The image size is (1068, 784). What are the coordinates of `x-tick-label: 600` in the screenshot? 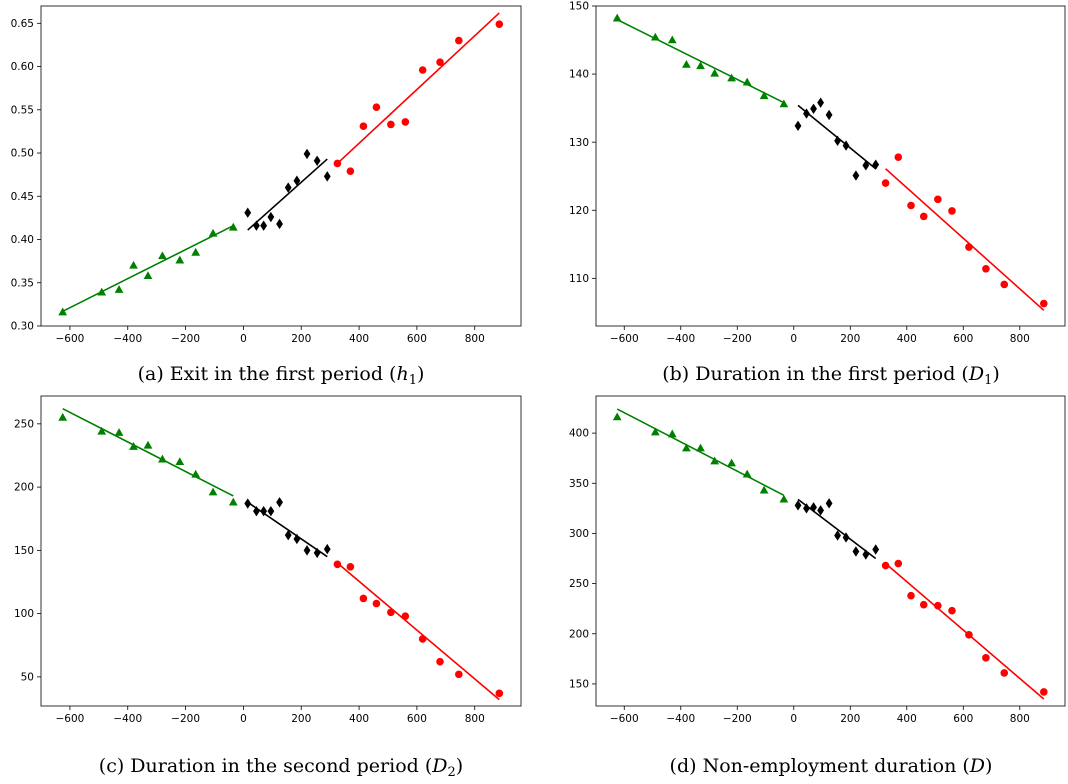 It's located at (963, 339).